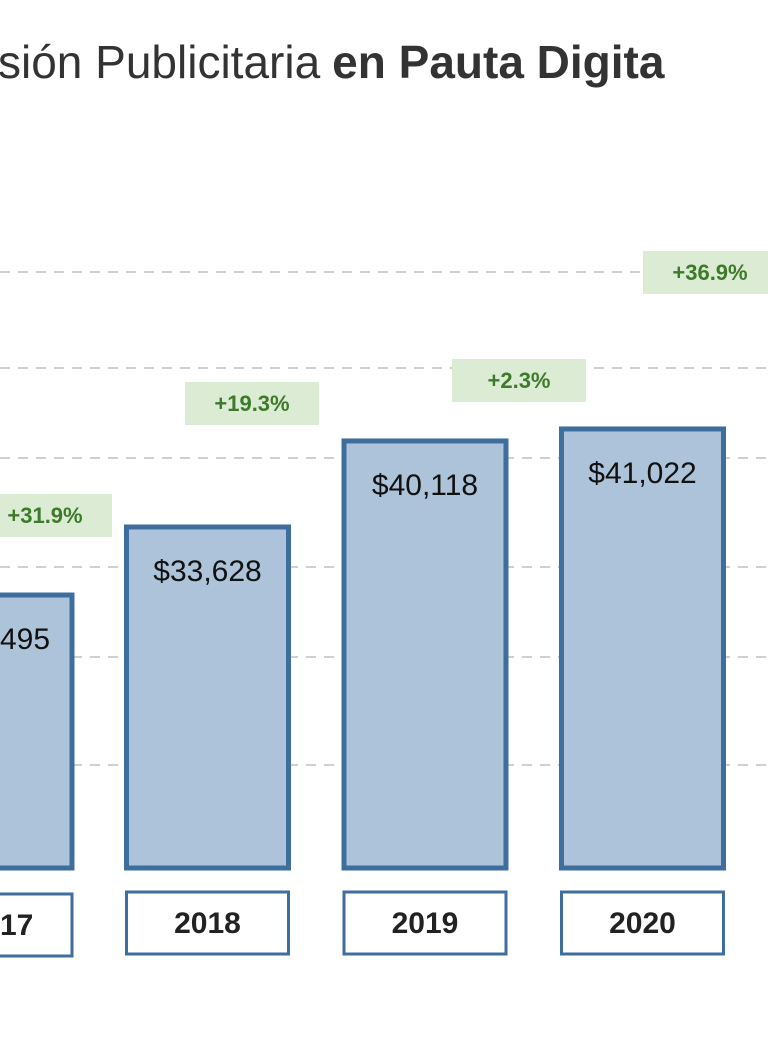 The image size is (768, 1060). I want to click on value-label: $41,022, so click(642, 473).